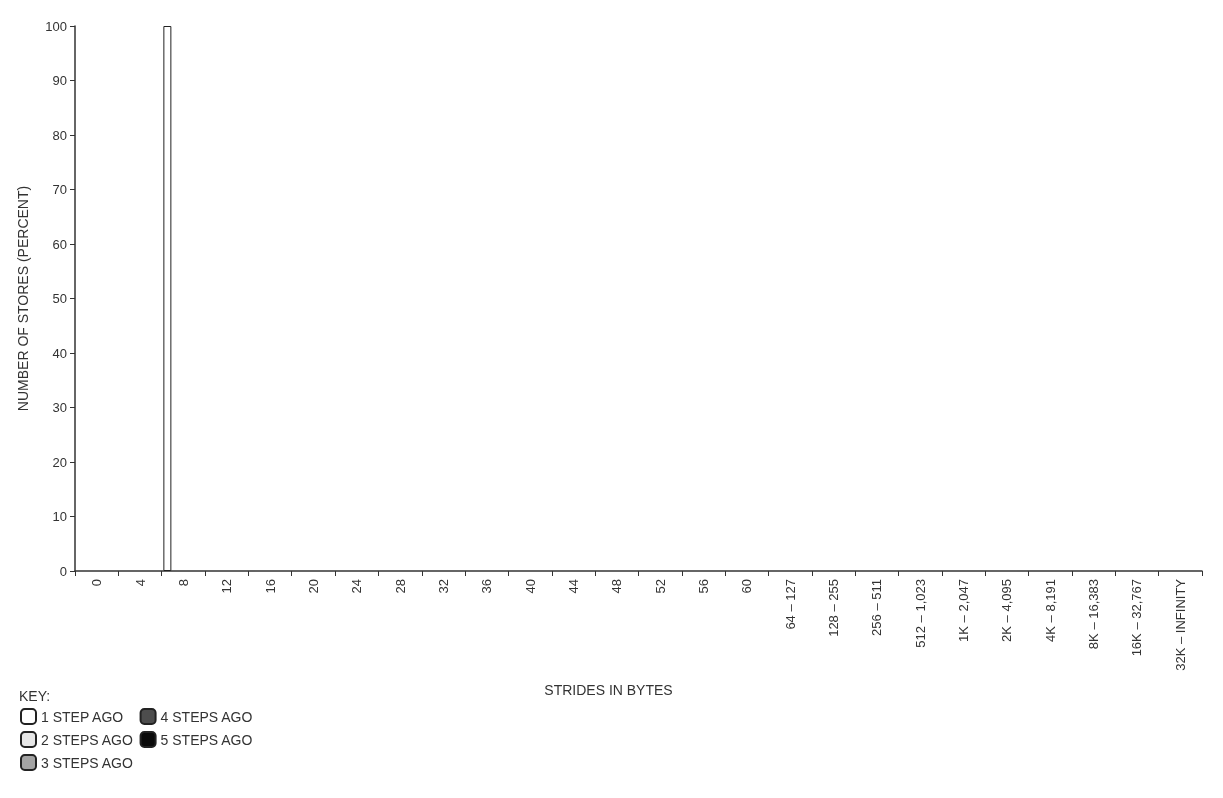  What do you see at coordinates (747, 586) in the screenshot?
I see `x-tick-label: 60` at bounding box center [747, 586].